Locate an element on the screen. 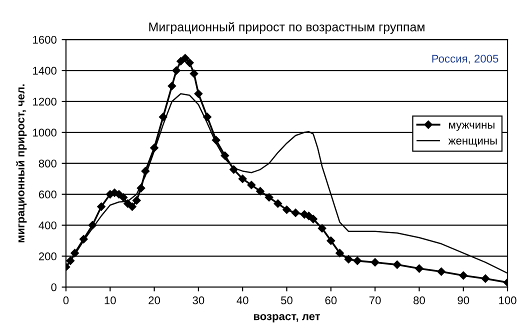 This screenshot has width=532, height=330. annotation: Россия, 2005 is located at coordinates (465, 59).